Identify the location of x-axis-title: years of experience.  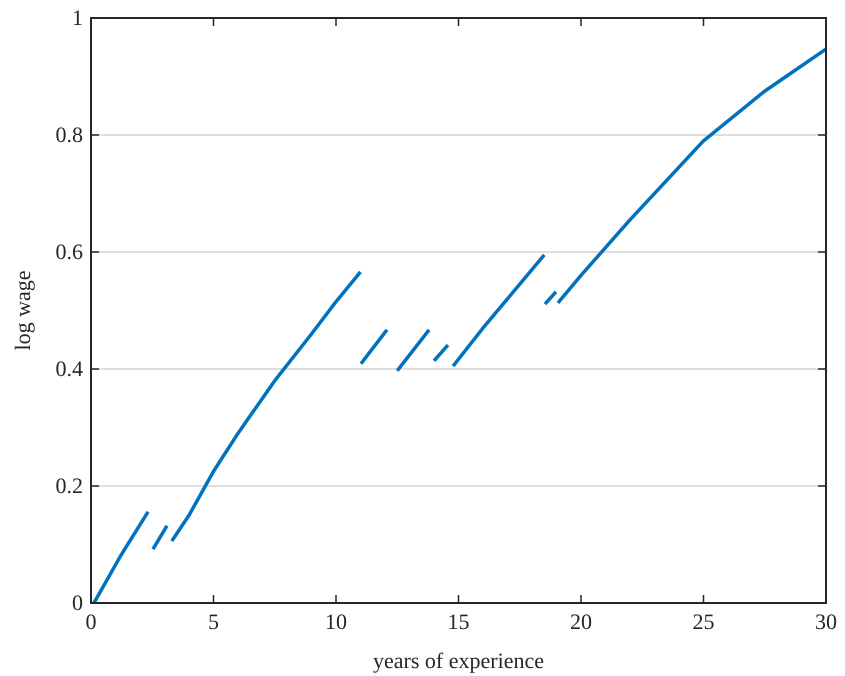
(458, 660).